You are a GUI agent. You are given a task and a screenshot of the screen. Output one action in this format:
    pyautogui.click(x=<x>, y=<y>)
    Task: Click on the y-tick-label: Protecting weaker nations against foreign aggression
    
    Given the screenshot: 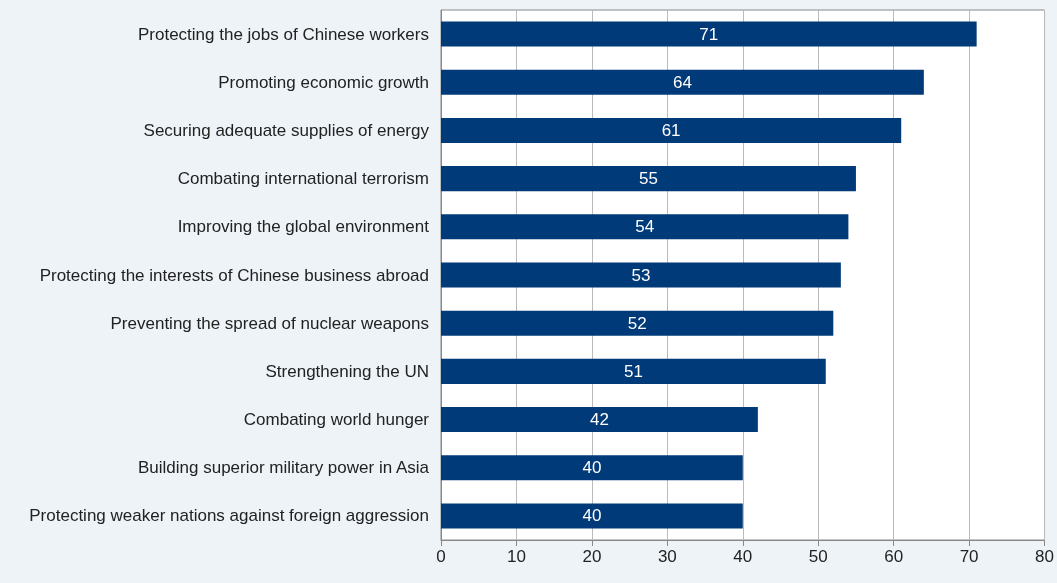 What is the action you would take?
    pyautogui.click(x=229, y=516)
    